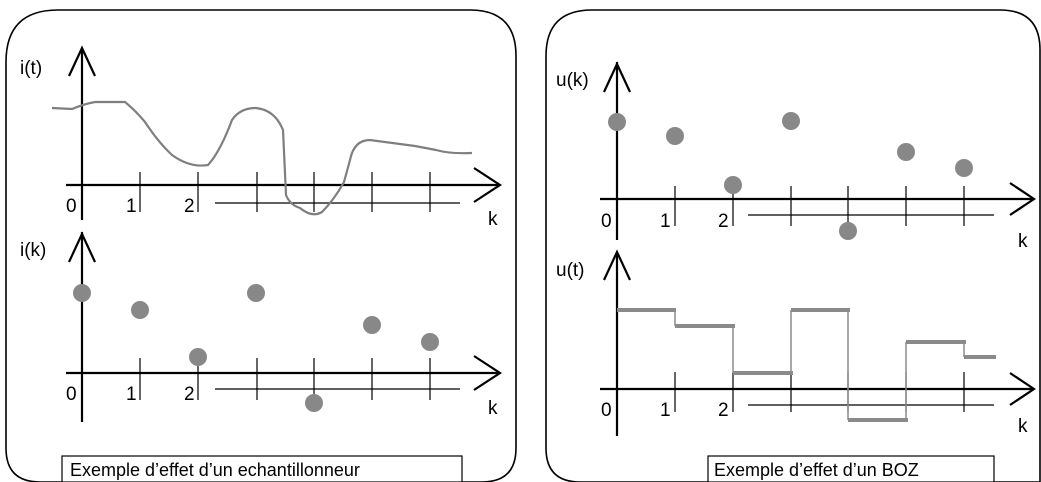  Describe the element at coordinates (31, 68) in the screenshot. I see `y-axis-label: i(t)` at that location.